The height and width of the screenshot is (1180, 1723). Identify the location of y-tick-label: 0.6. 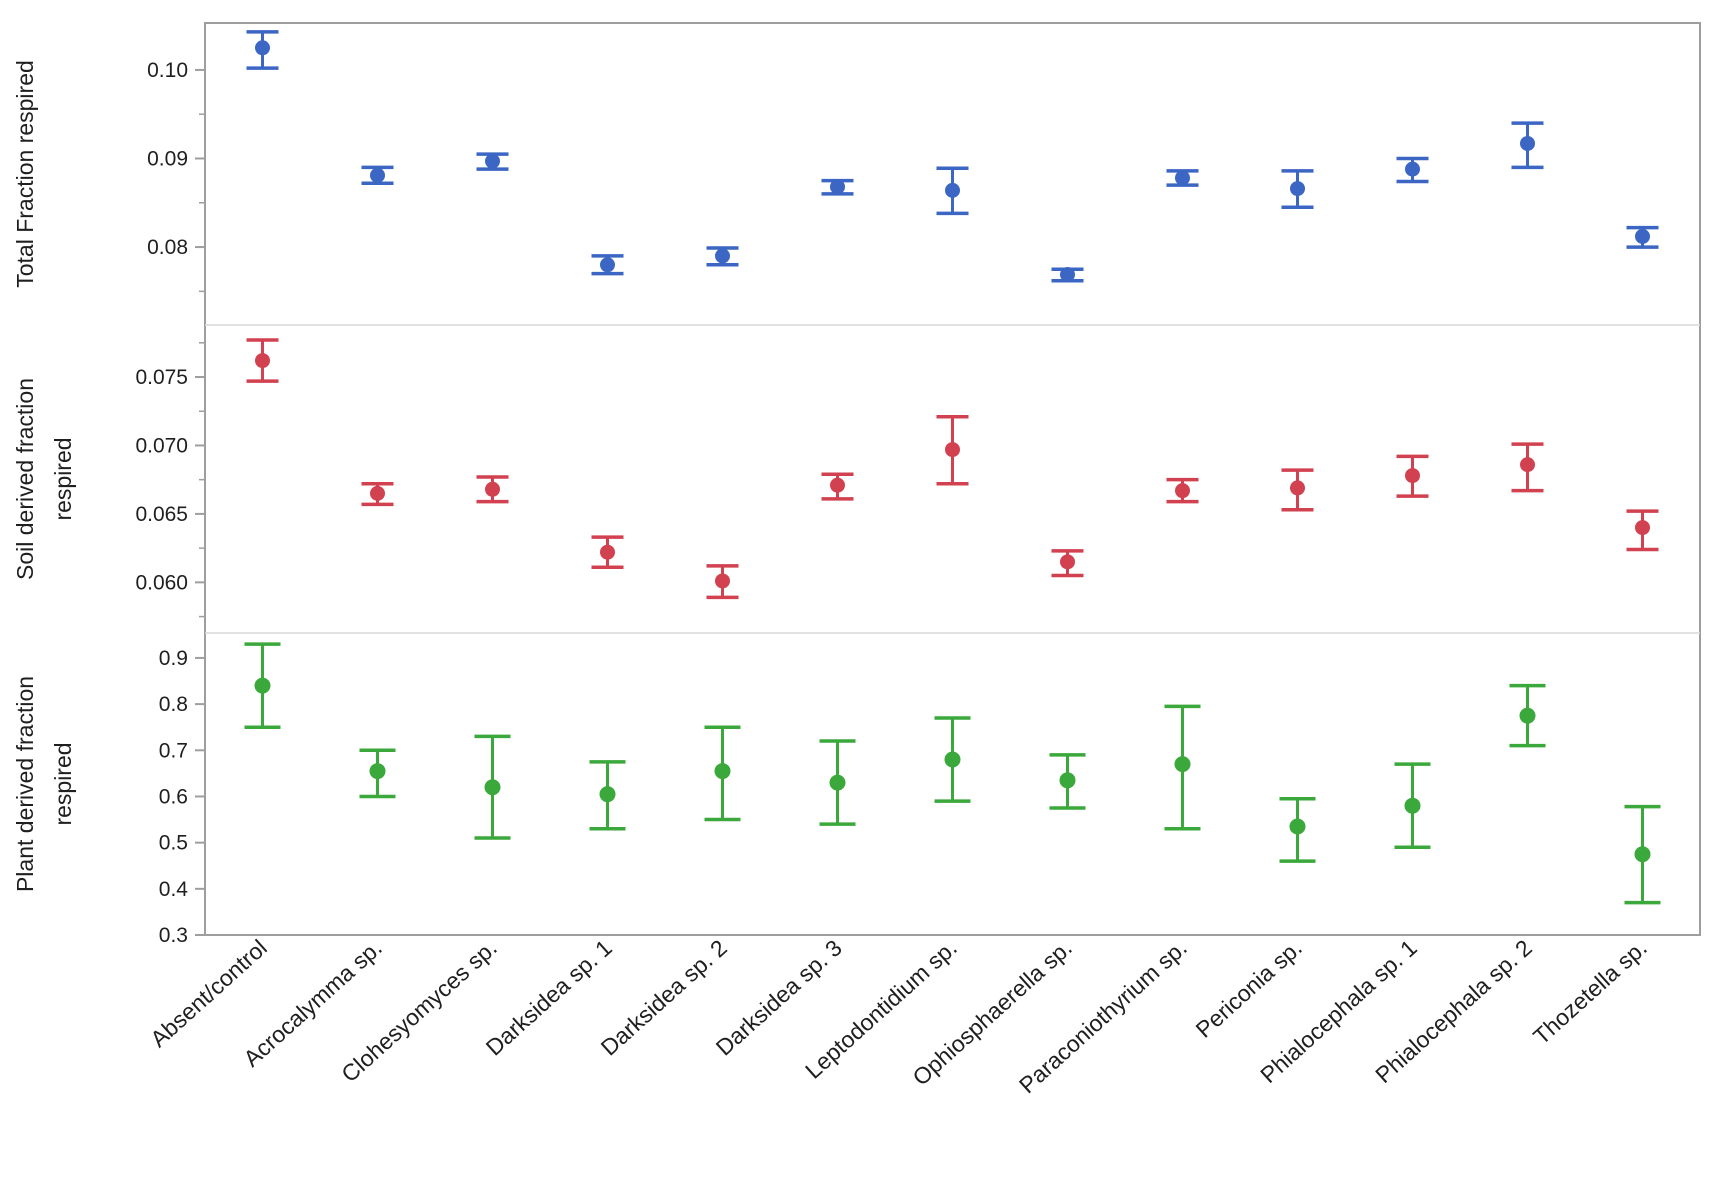
(173, 796).